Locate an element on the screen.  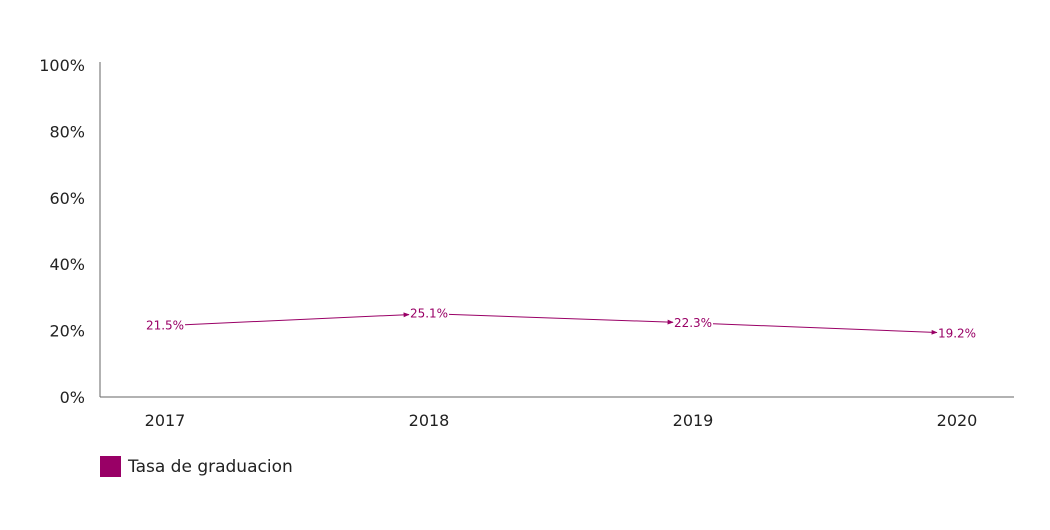
y-tick-label: 0% is located at coordinates (72, 397).